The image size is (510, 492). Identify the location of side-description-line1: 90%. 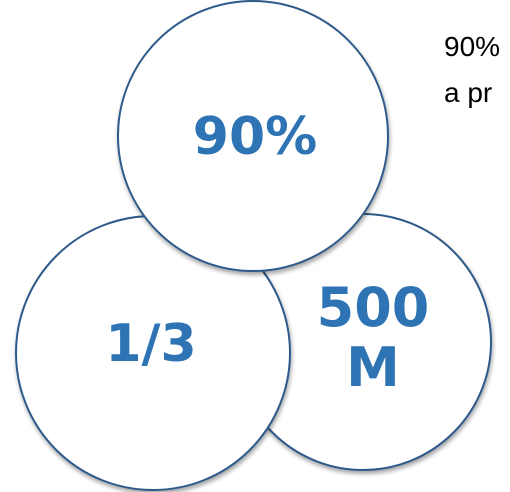
(472, 46).